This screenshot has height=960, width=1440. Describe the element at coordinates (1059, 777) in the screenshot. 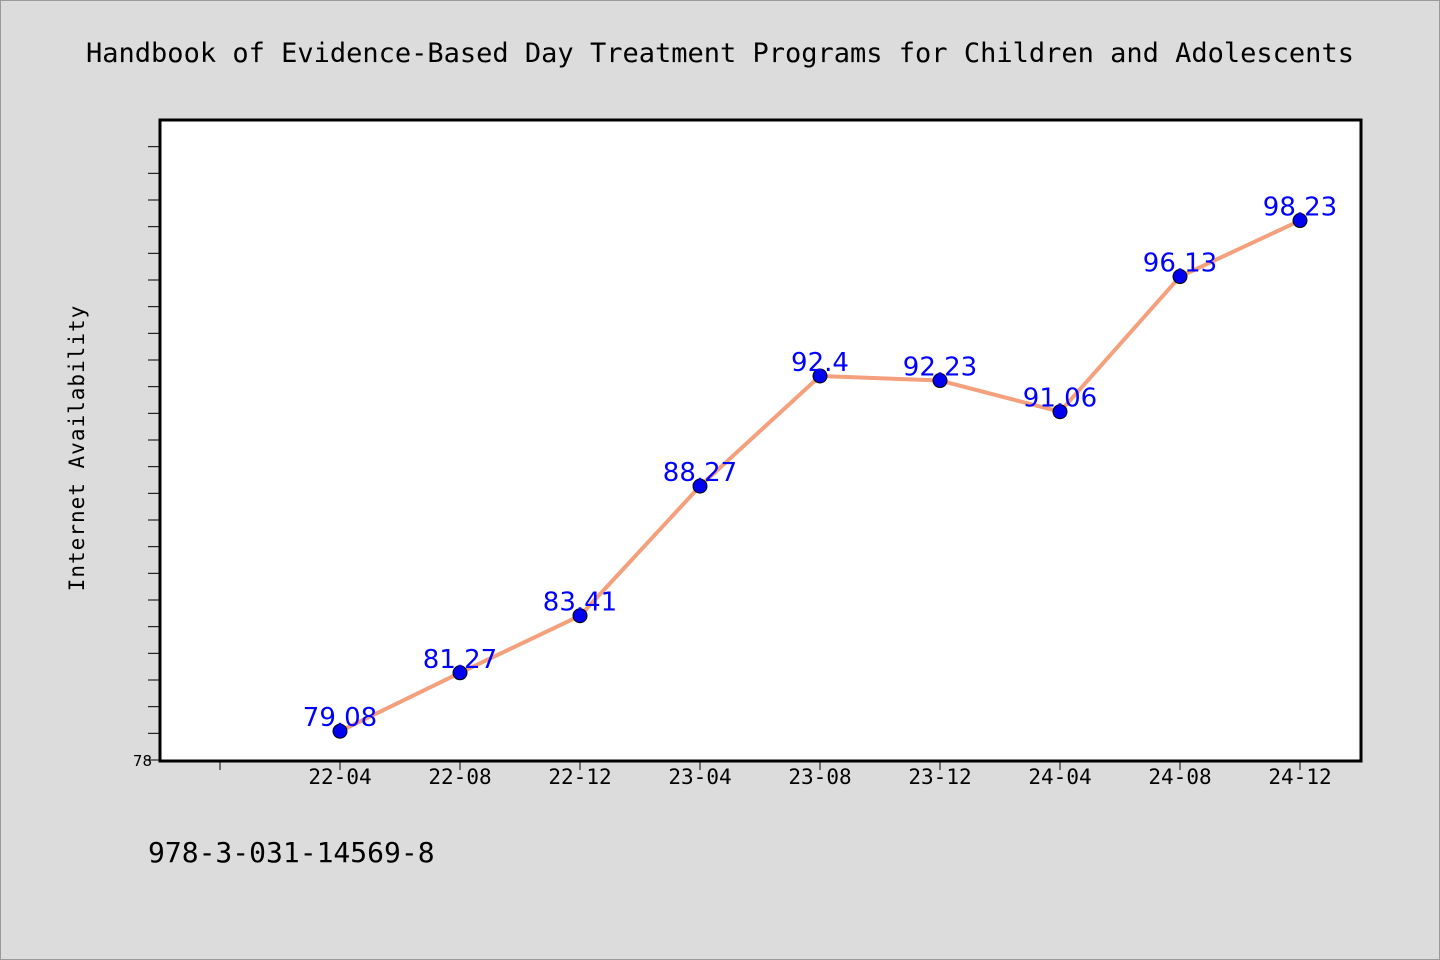

I see `x-tick-label: 24-04` at that location.